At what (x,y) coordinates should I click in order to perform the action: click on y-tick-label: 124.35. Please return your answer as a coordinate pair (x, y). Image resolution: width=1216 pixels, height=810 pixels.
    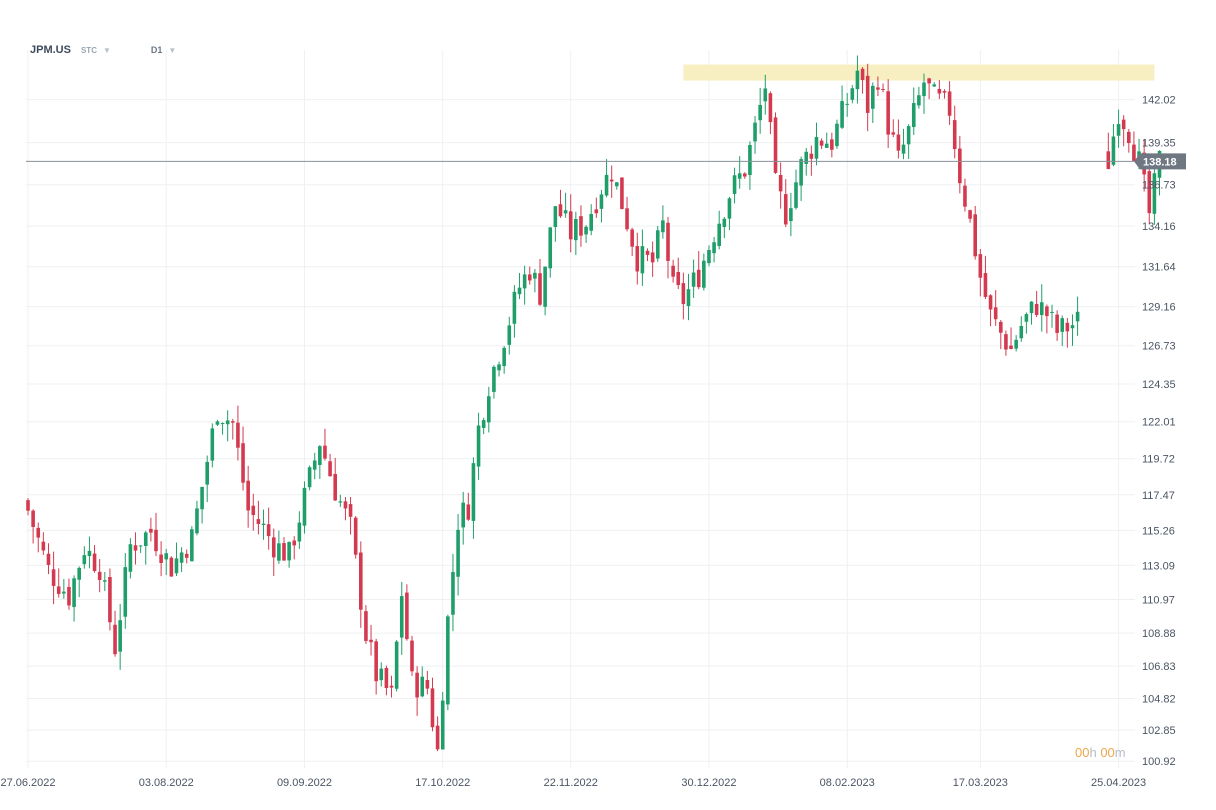
    Looking at the image, I should click on (1159, 385).